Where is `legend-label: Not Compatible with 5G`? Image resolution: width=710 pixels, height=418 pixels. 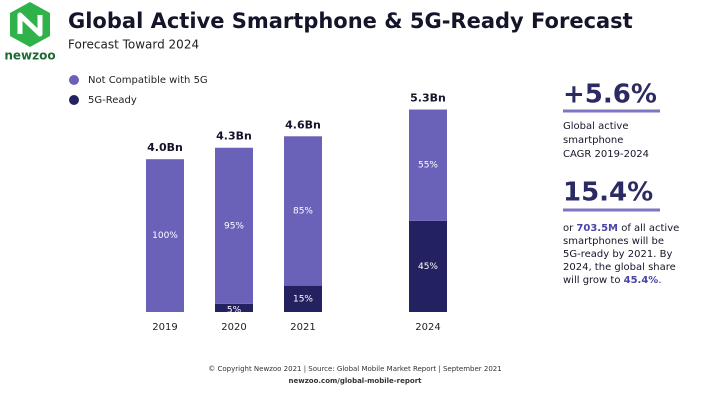 legend-label: Not Compatible with 5G is located at coordinates (148, 80).